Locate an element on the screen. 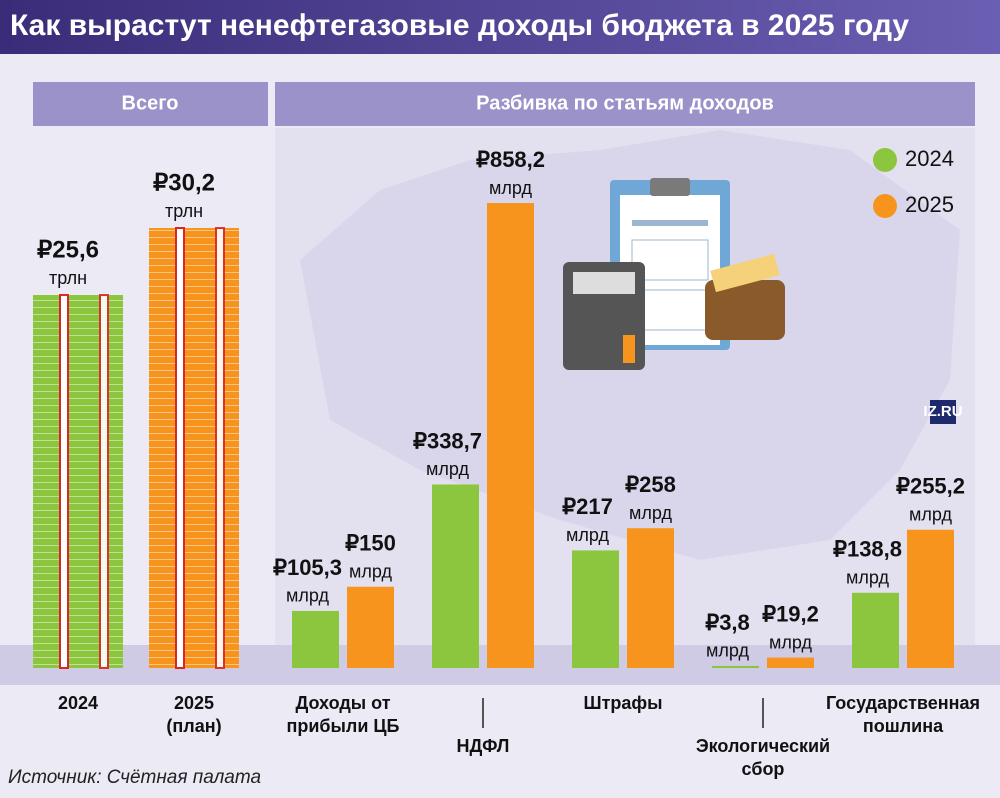 Image resolution: width=1000 pixels, height=798 pixels. value-label: ₽19,2 is located at coordinates (790, 613).